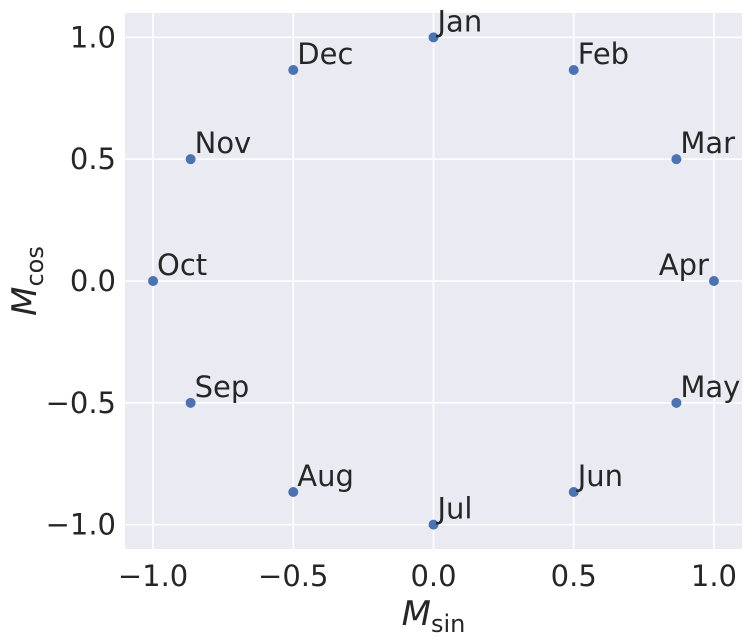 The width and height of the screenshot is (753, 643). Describe the element at coordinates (35, 266) in the screenshot. I see `y-axis-label-subscript: cos` at that location.